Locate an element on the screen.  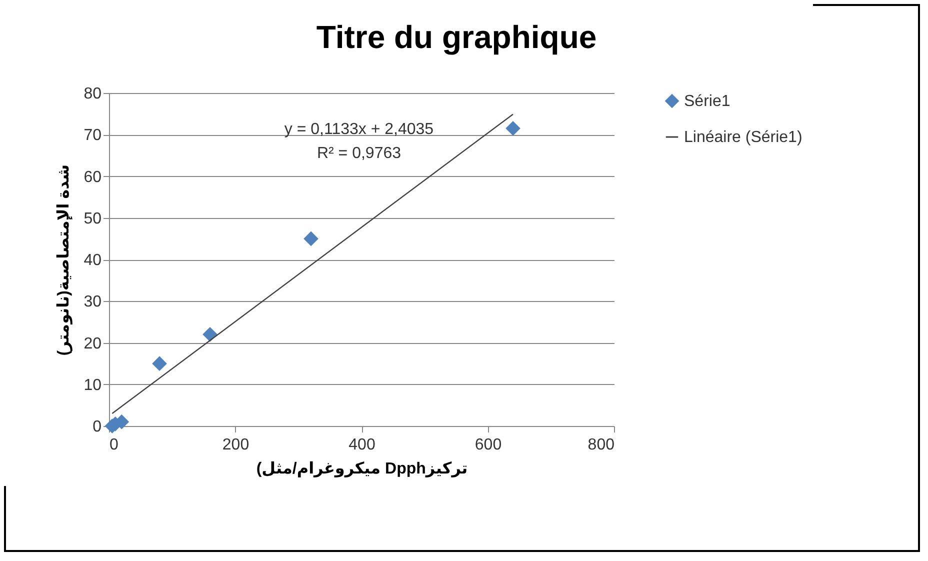
legend-label: Linéaire (Série1) is located at coordinates (743, 137).